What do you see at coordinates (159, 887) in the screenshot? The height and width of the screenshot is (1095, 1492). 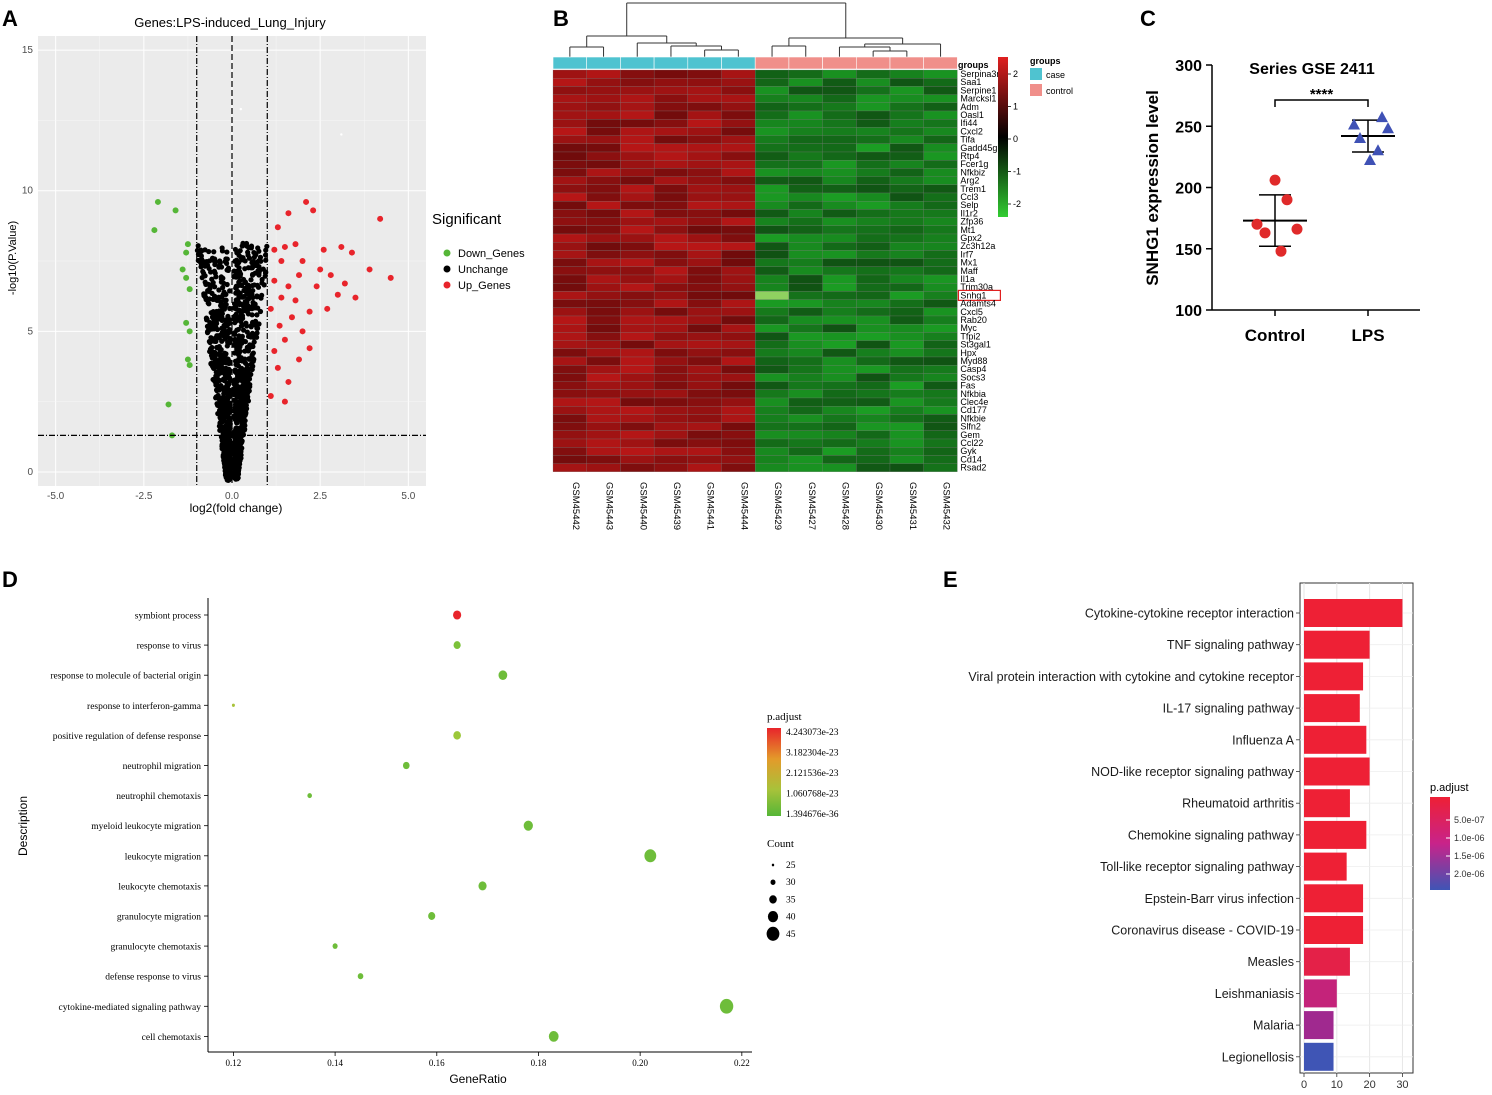 I see `d-term-label: leukocyte chemotaxis` at bounding box center [159, 887].